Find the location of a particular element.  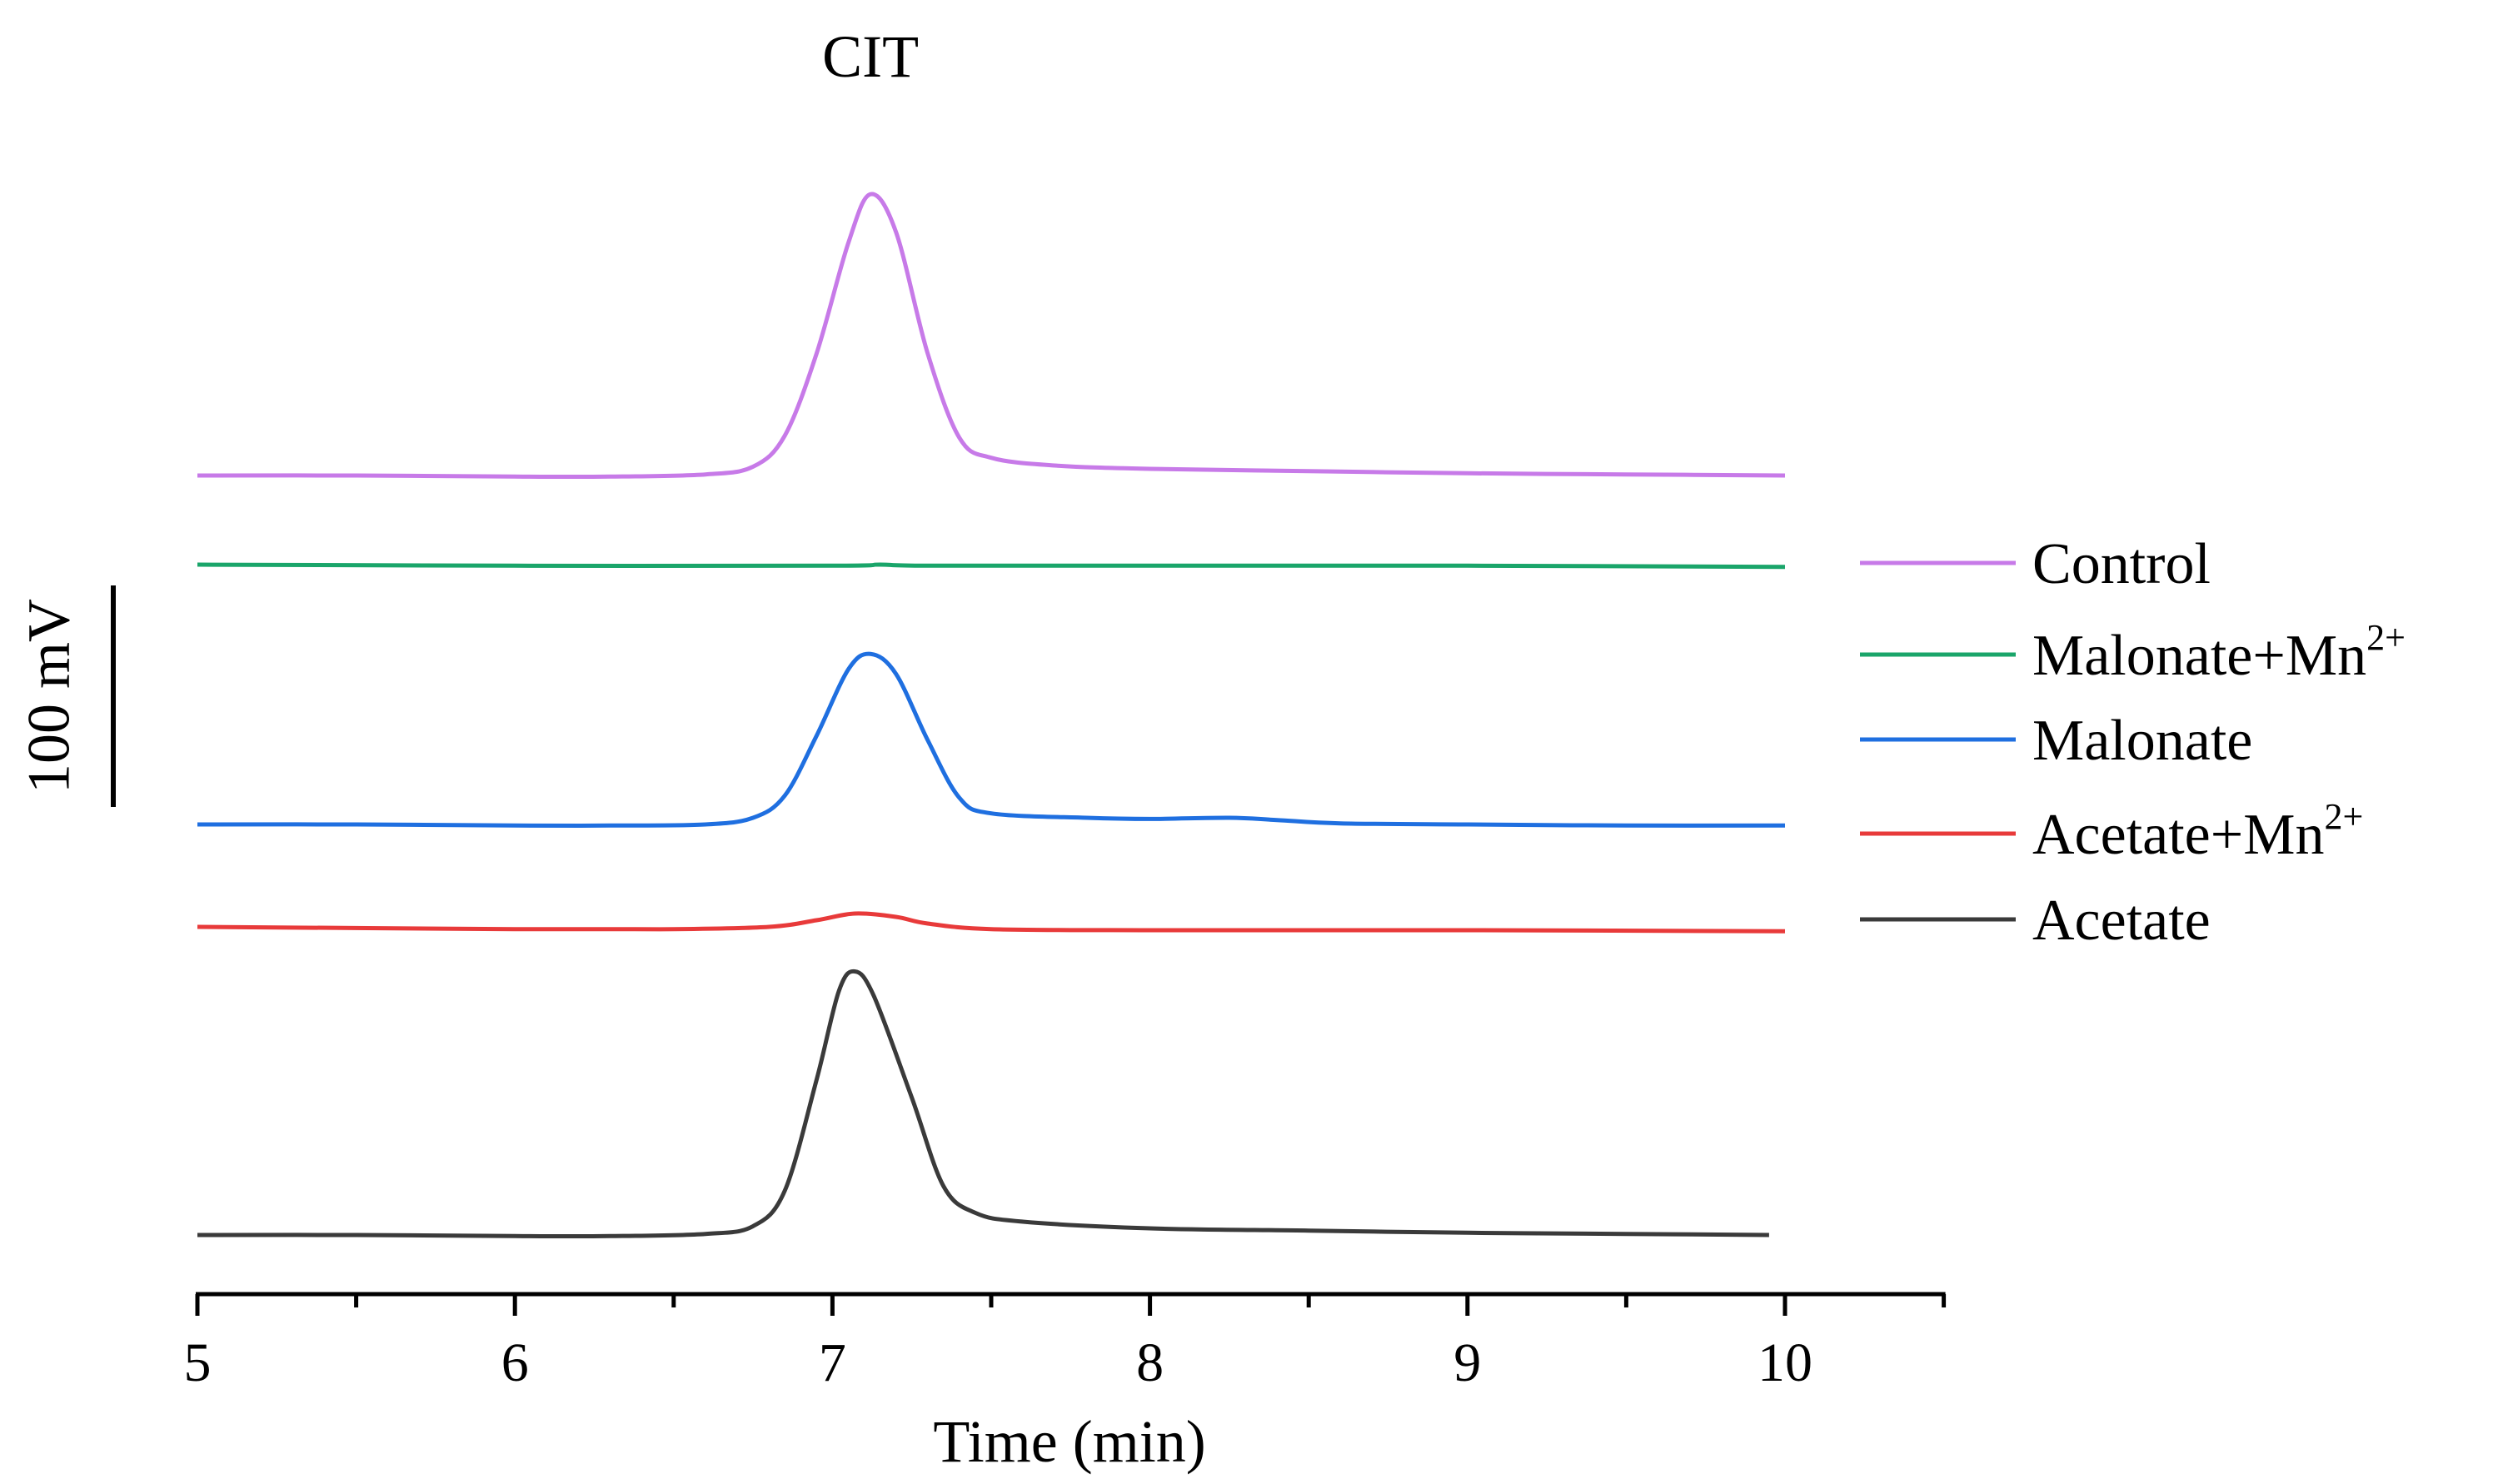

series-line-malonate is located at coordinates (991, 740).